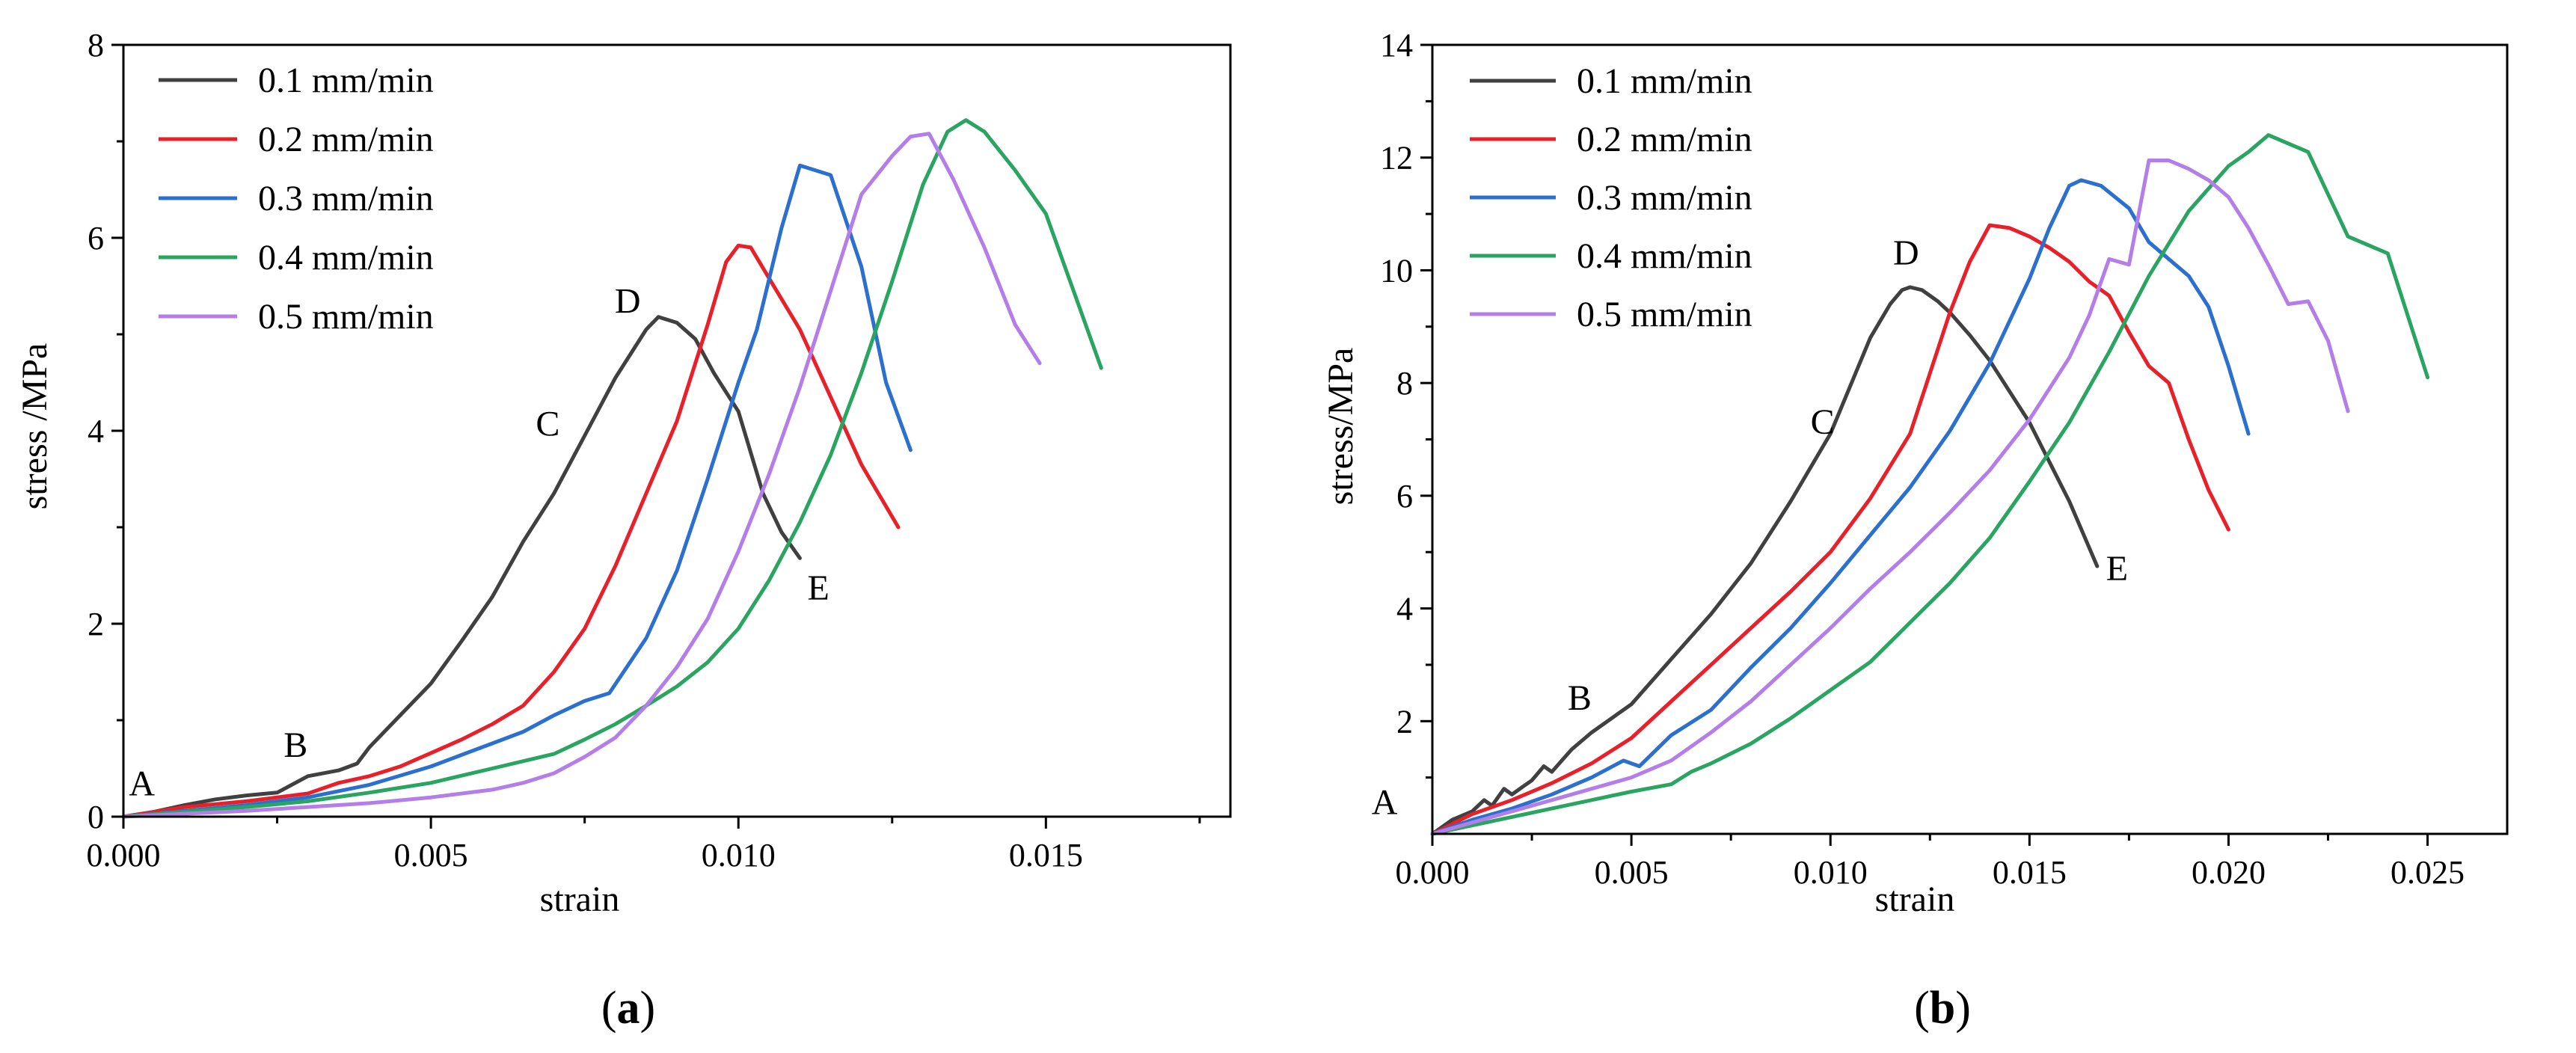 The image size is (2576, 1053). I want to click on y-tick-label: 0, so click(96, 817).